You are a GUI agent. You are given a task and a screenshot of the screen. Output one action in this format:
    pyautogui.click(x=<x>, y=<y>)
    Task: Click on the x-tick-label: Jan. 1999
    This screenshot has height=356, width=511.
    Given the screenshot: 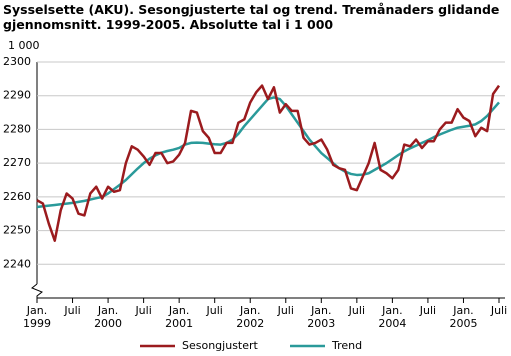 What is the action you would take?
    pyautogui.click(x=37, y=317)
    